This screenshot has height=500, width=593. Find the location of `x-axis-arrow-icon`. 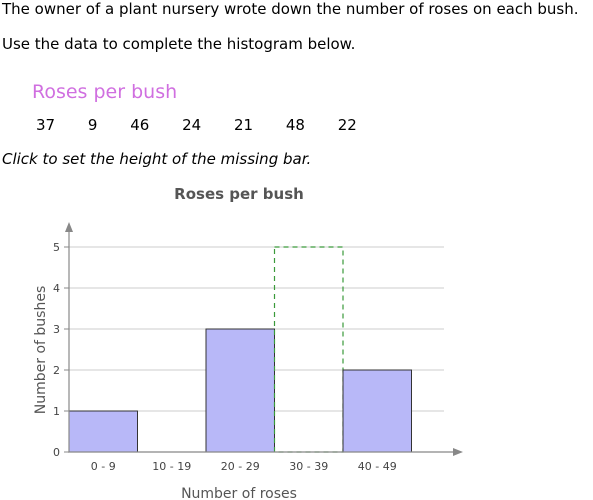

x-axis-arrow-icon is located at coordinates (458, 452).